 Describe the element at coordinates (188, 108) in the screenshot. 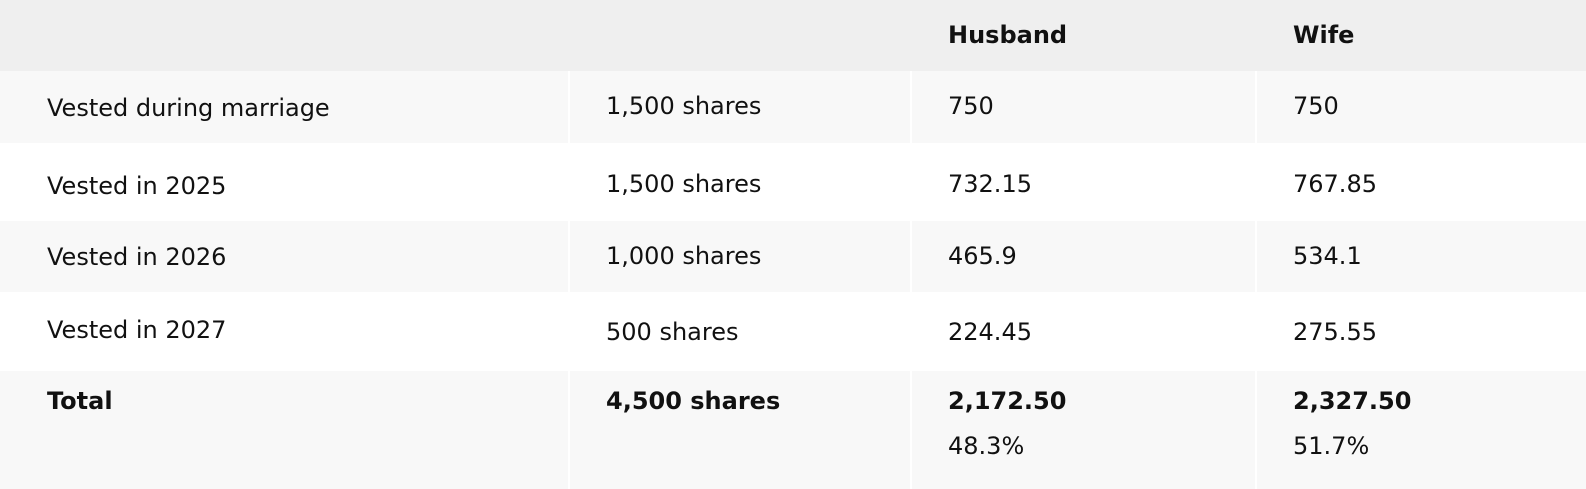

I see `row-label: Vested during marriage` at that location.